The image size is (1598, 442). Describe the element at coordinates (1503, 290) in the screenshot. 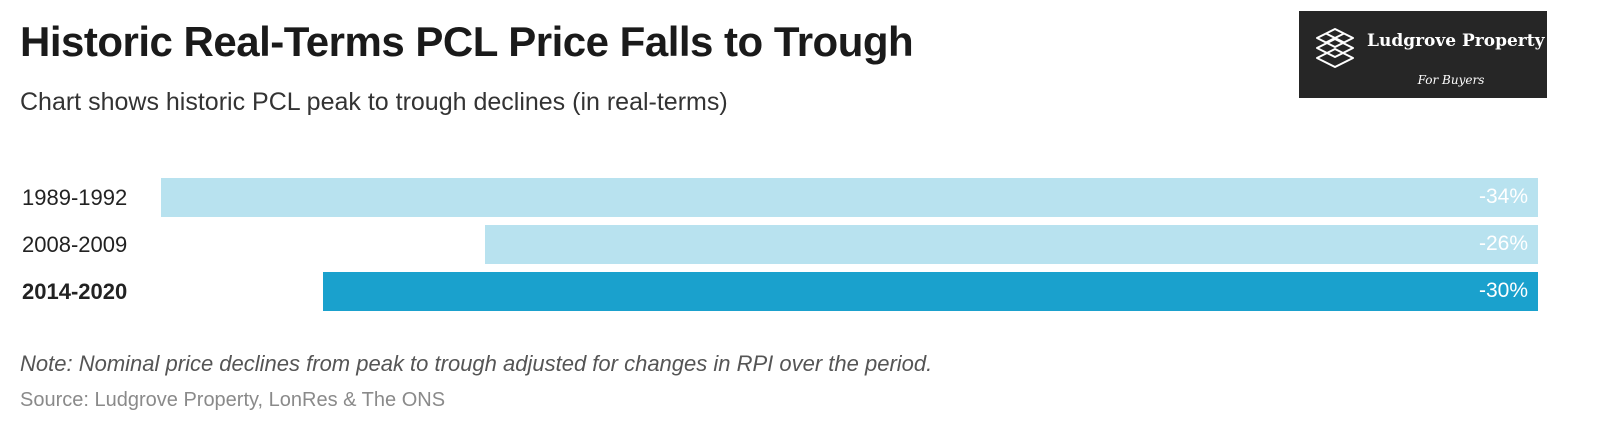

I see `bar-value-label: -30%` at that location.